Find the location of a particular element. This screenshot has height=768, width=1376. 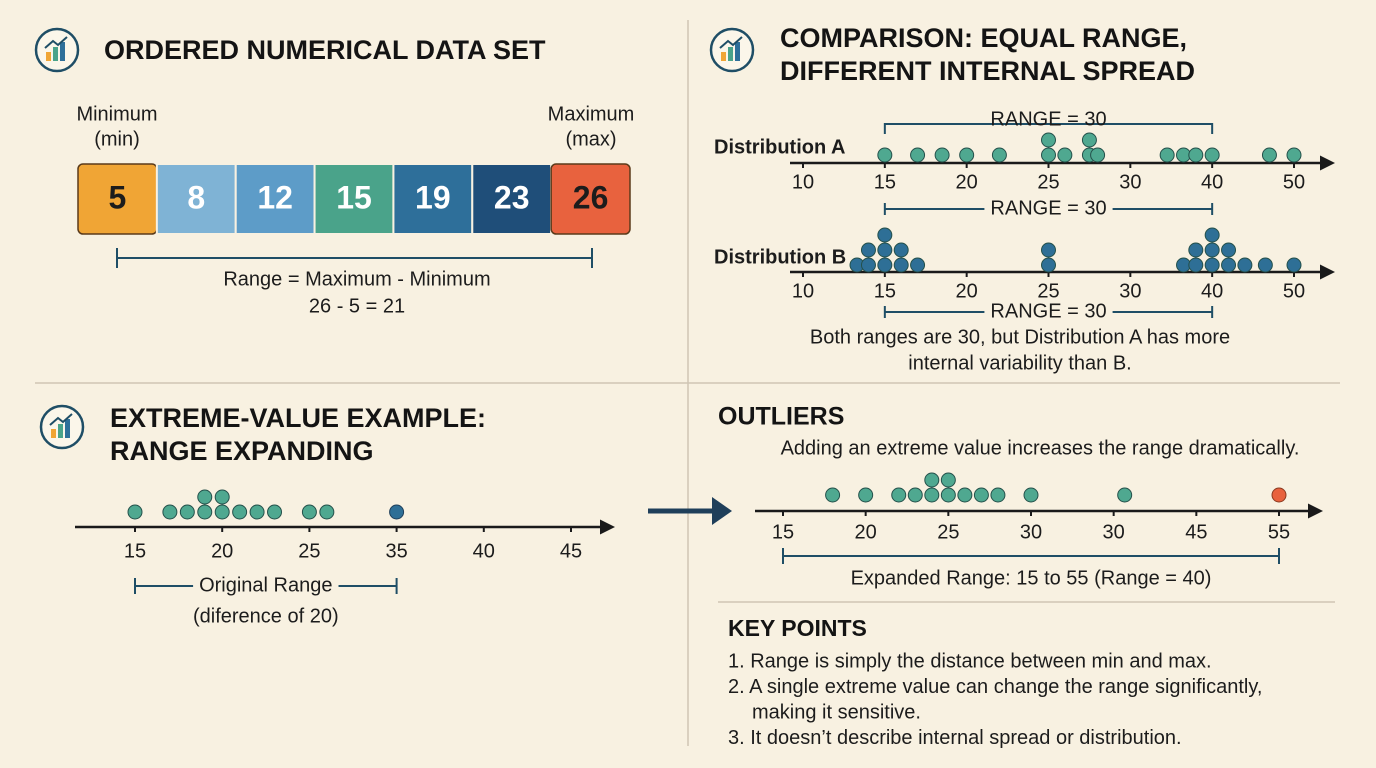

tick-label: 35 is located at coordinates (396, 551).